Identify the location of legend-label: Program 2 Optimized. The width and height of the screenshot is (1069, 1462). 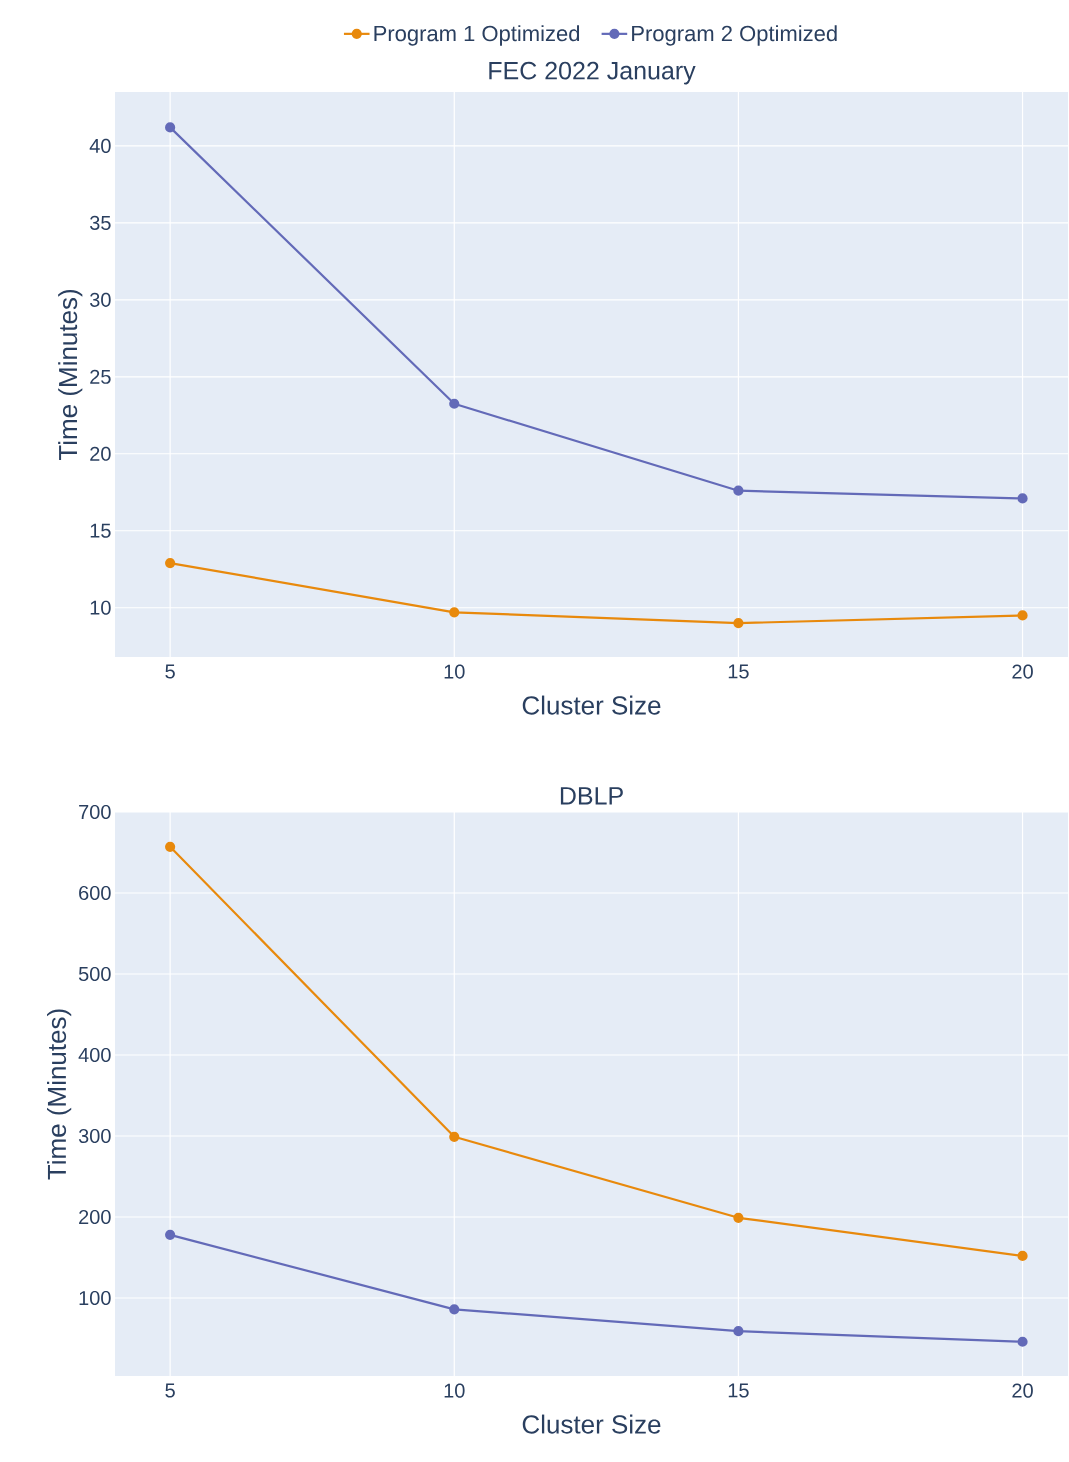
(734, 35).